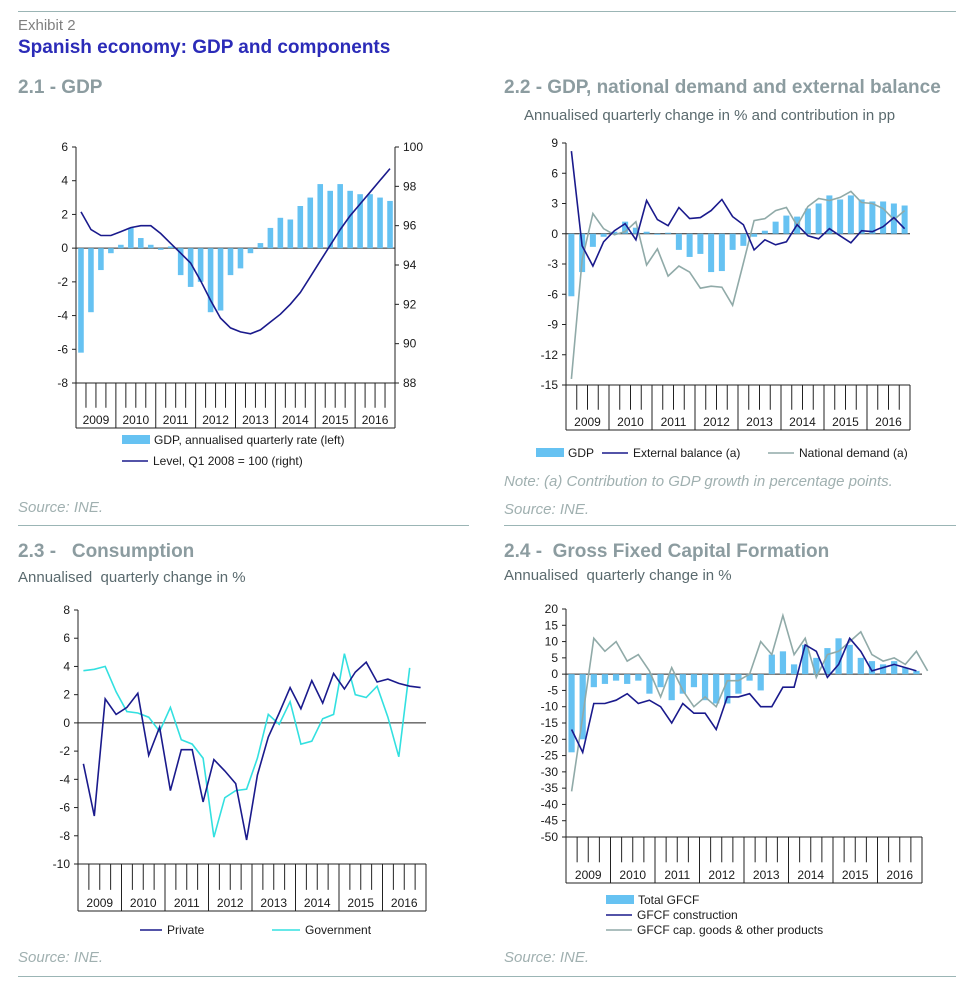 The height and width of the screenshot is (991, 969). Describe the element at coordinates (743, 695) in the screenshot. I see `gfcf-construction-line` at that location.